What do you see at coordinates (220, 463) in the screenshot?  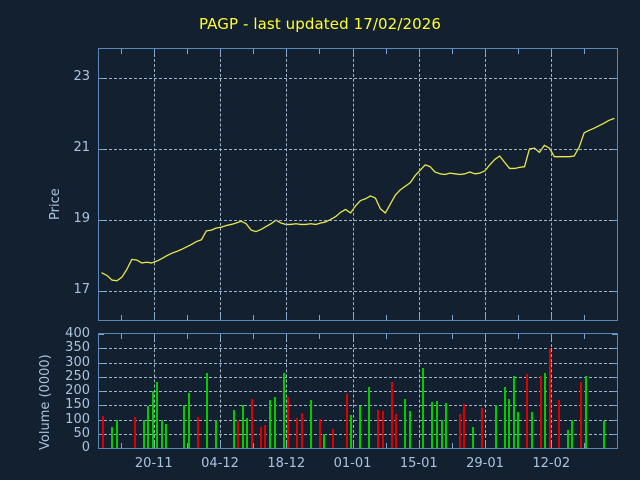 I see `x-tick-label: 04-12` at bounding box center [220, 463].